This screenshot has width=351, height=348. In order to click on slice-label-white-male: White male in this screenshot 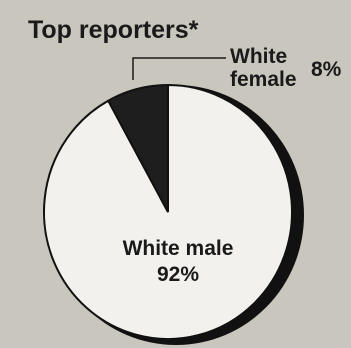, I will do `click(178, 248)`.